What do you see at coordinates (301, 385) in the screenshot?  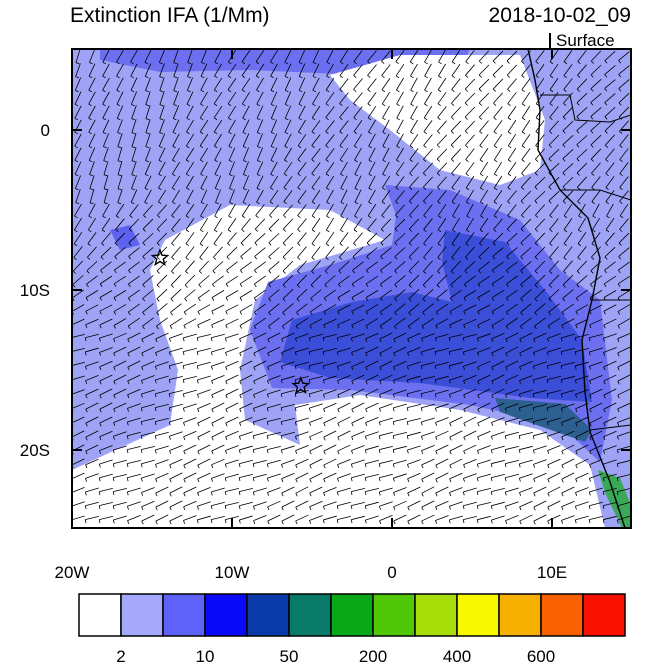 I see `site-marker` at bounding box center [301, 385].